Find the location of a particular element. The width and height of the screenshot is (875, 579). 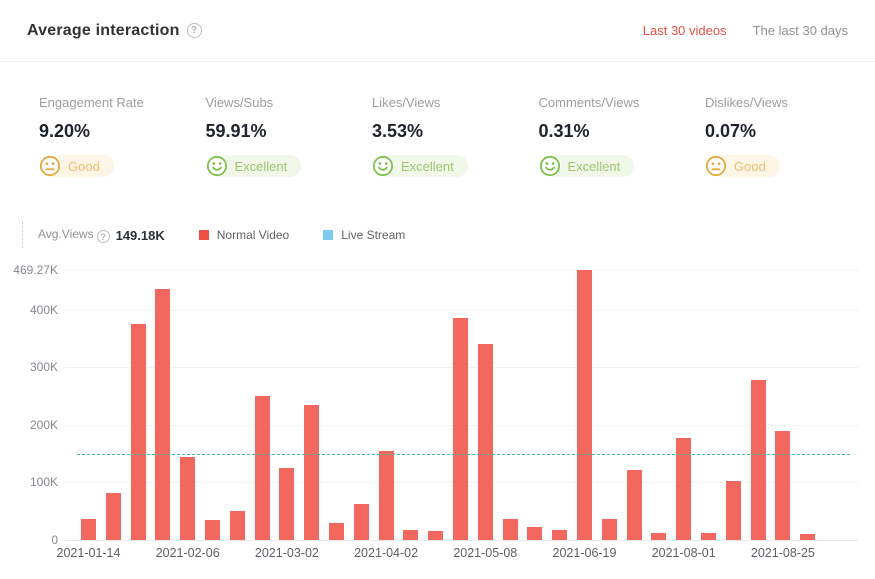

avg-views-label: Avg.Views? is located at coordinates (74, 235).